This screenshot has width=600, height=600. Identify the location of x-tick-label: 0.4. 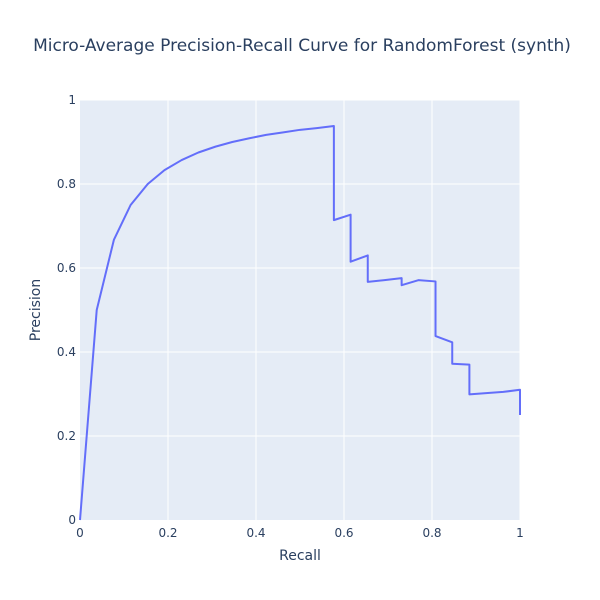
(255, 533).